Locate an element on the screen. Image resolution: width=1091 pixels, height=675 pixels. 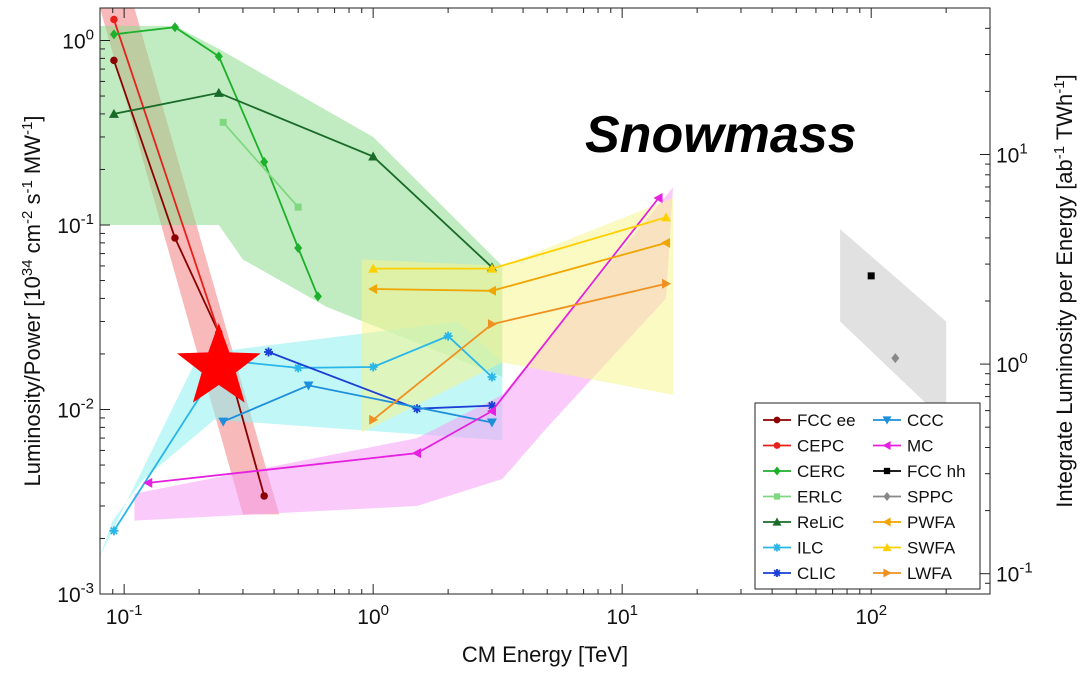
x-tick-label: 10¹ is located at coordinates (622, 615).